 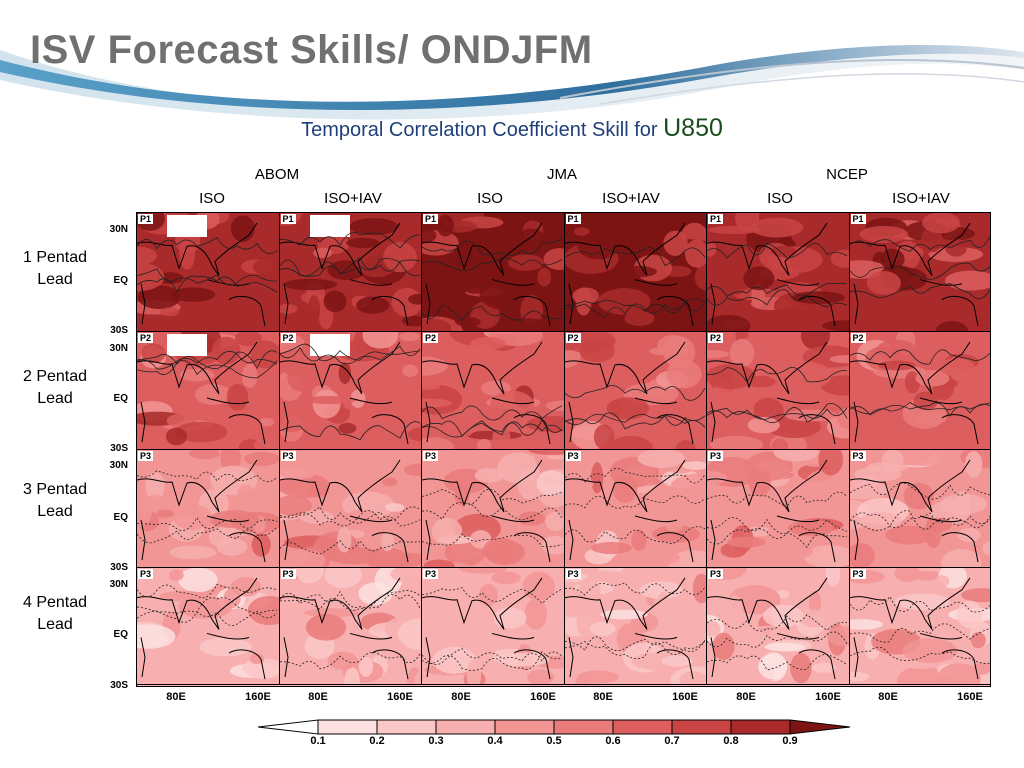 I want to click on colorbar-tick-label: 0.9, so click(x=790, y=741).